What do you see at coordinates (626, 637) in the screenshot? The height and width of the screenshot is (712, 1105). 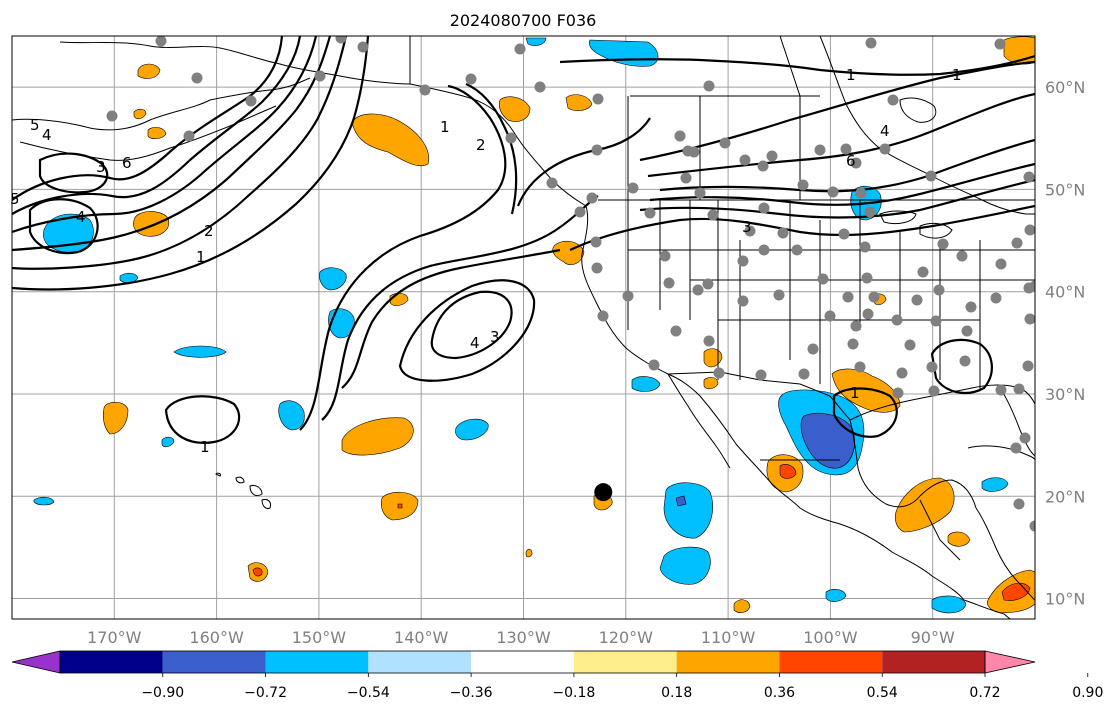 I see `lon-tick-label: 120°W` at bounding box center [626, 637].